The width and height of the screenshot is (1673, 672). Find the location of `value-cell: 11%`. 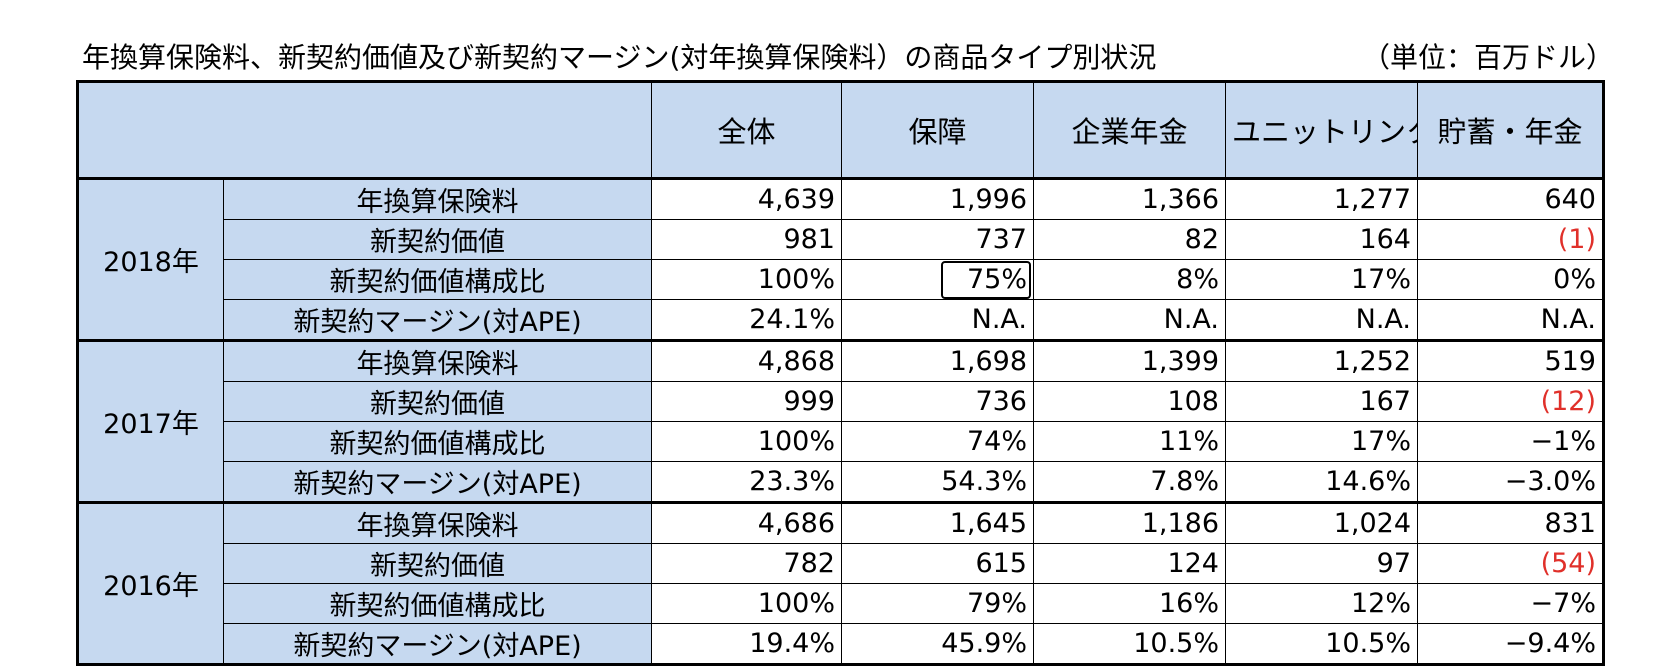

value-cell: 11% is located at coordinates (1129, 441).